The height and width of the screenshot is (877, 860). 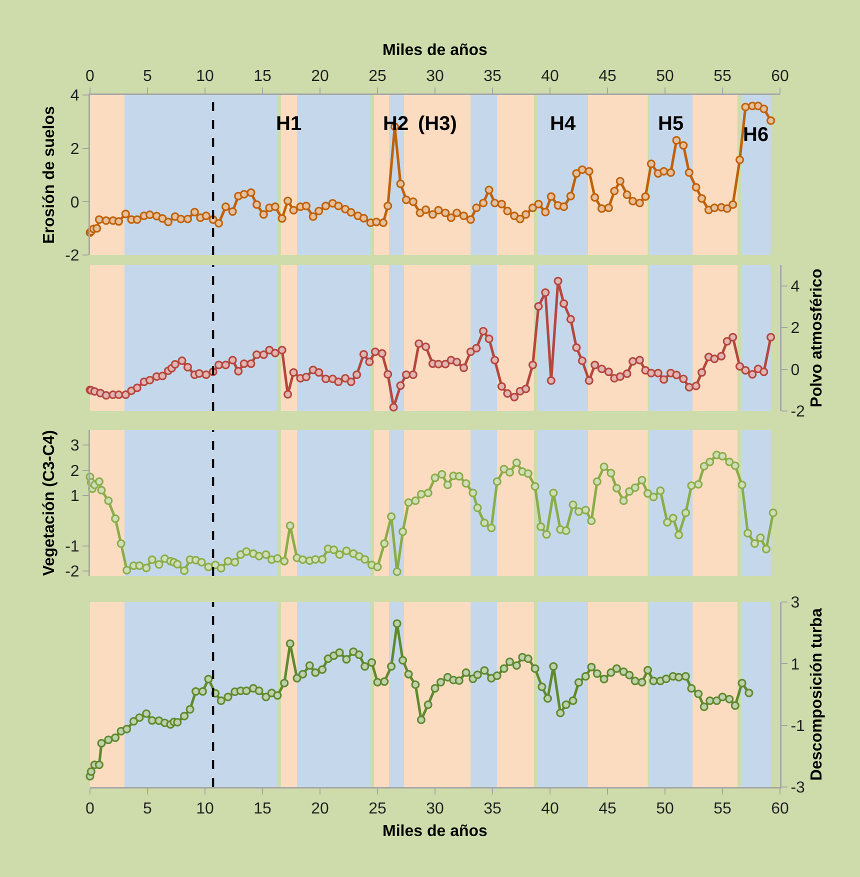 I want to click on band-label: H4, so click(x=563, y=124).